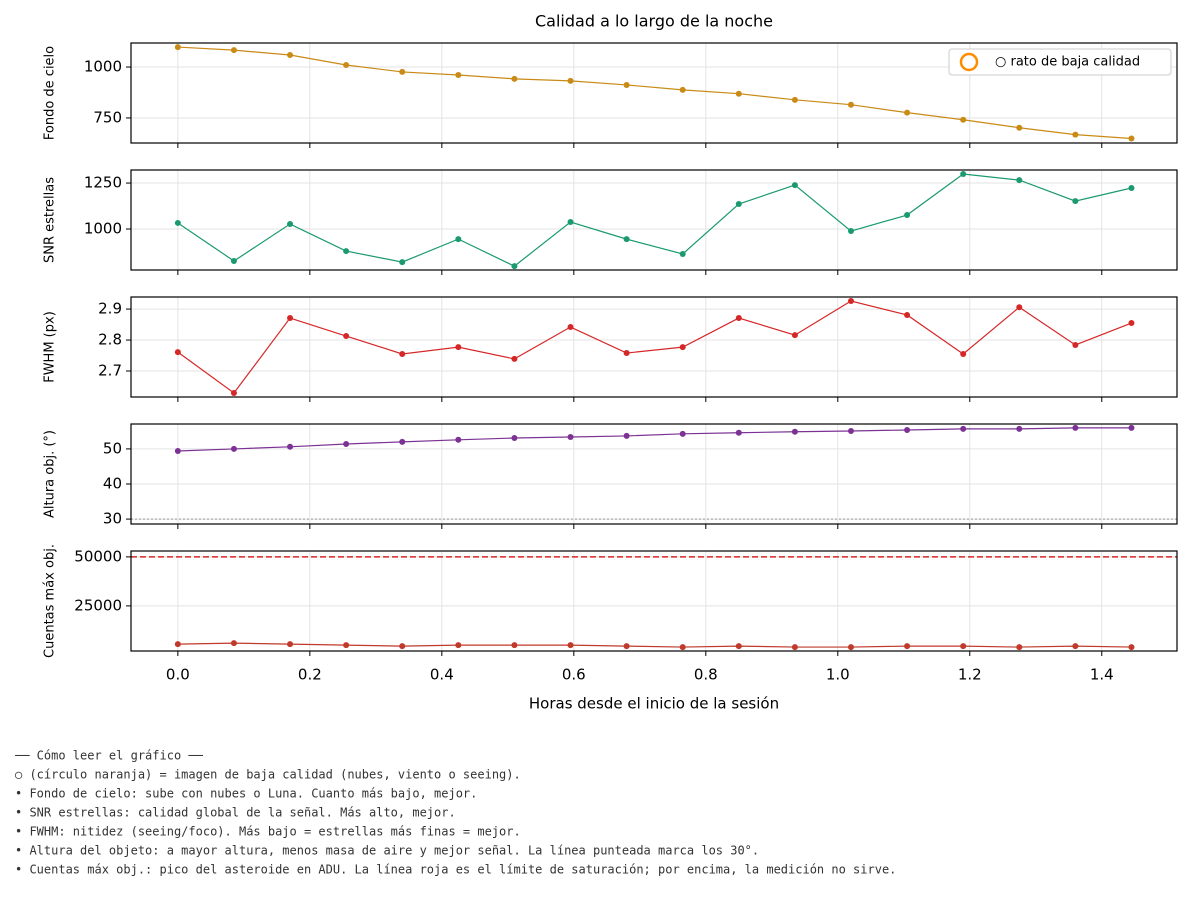 The image size is (1193, 899). I want to click on y-tick-label: 2.7, so click(110, 370).